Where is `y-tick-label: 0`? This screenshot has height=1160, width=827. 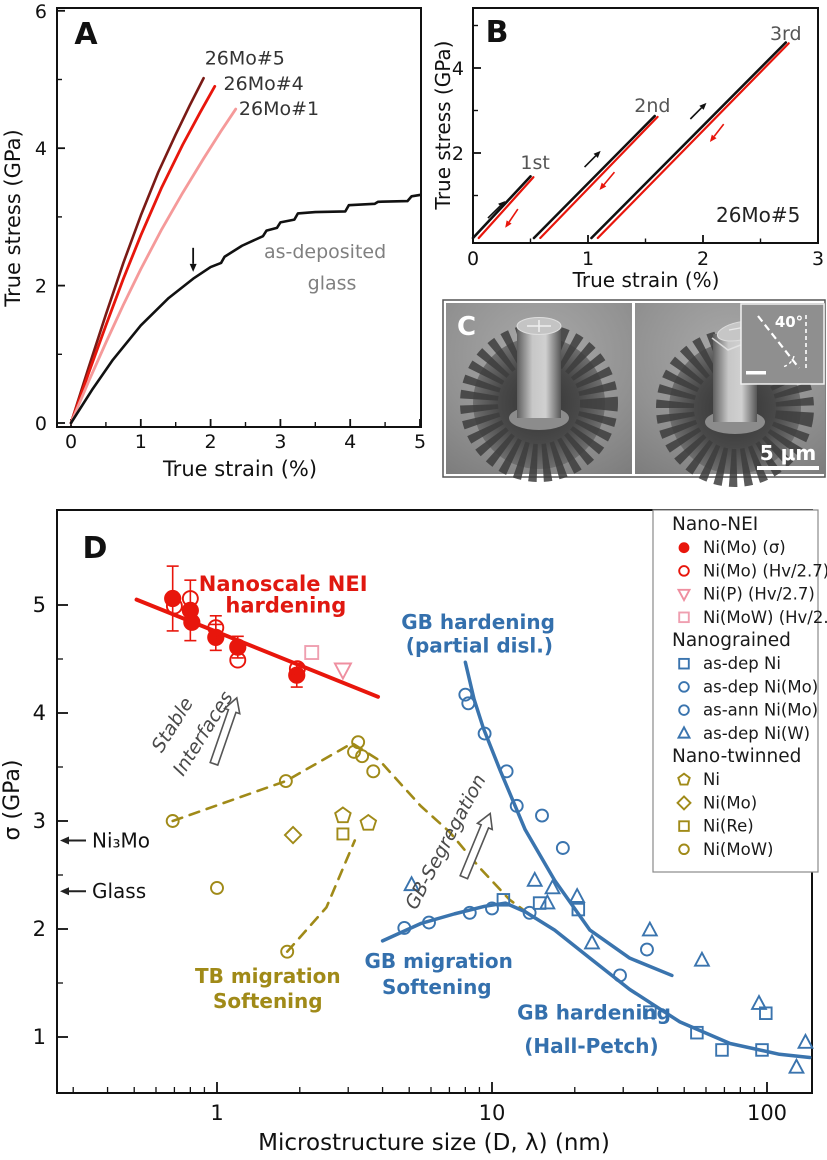
y-tick-label: 0 is located at coordinates (41, 424).